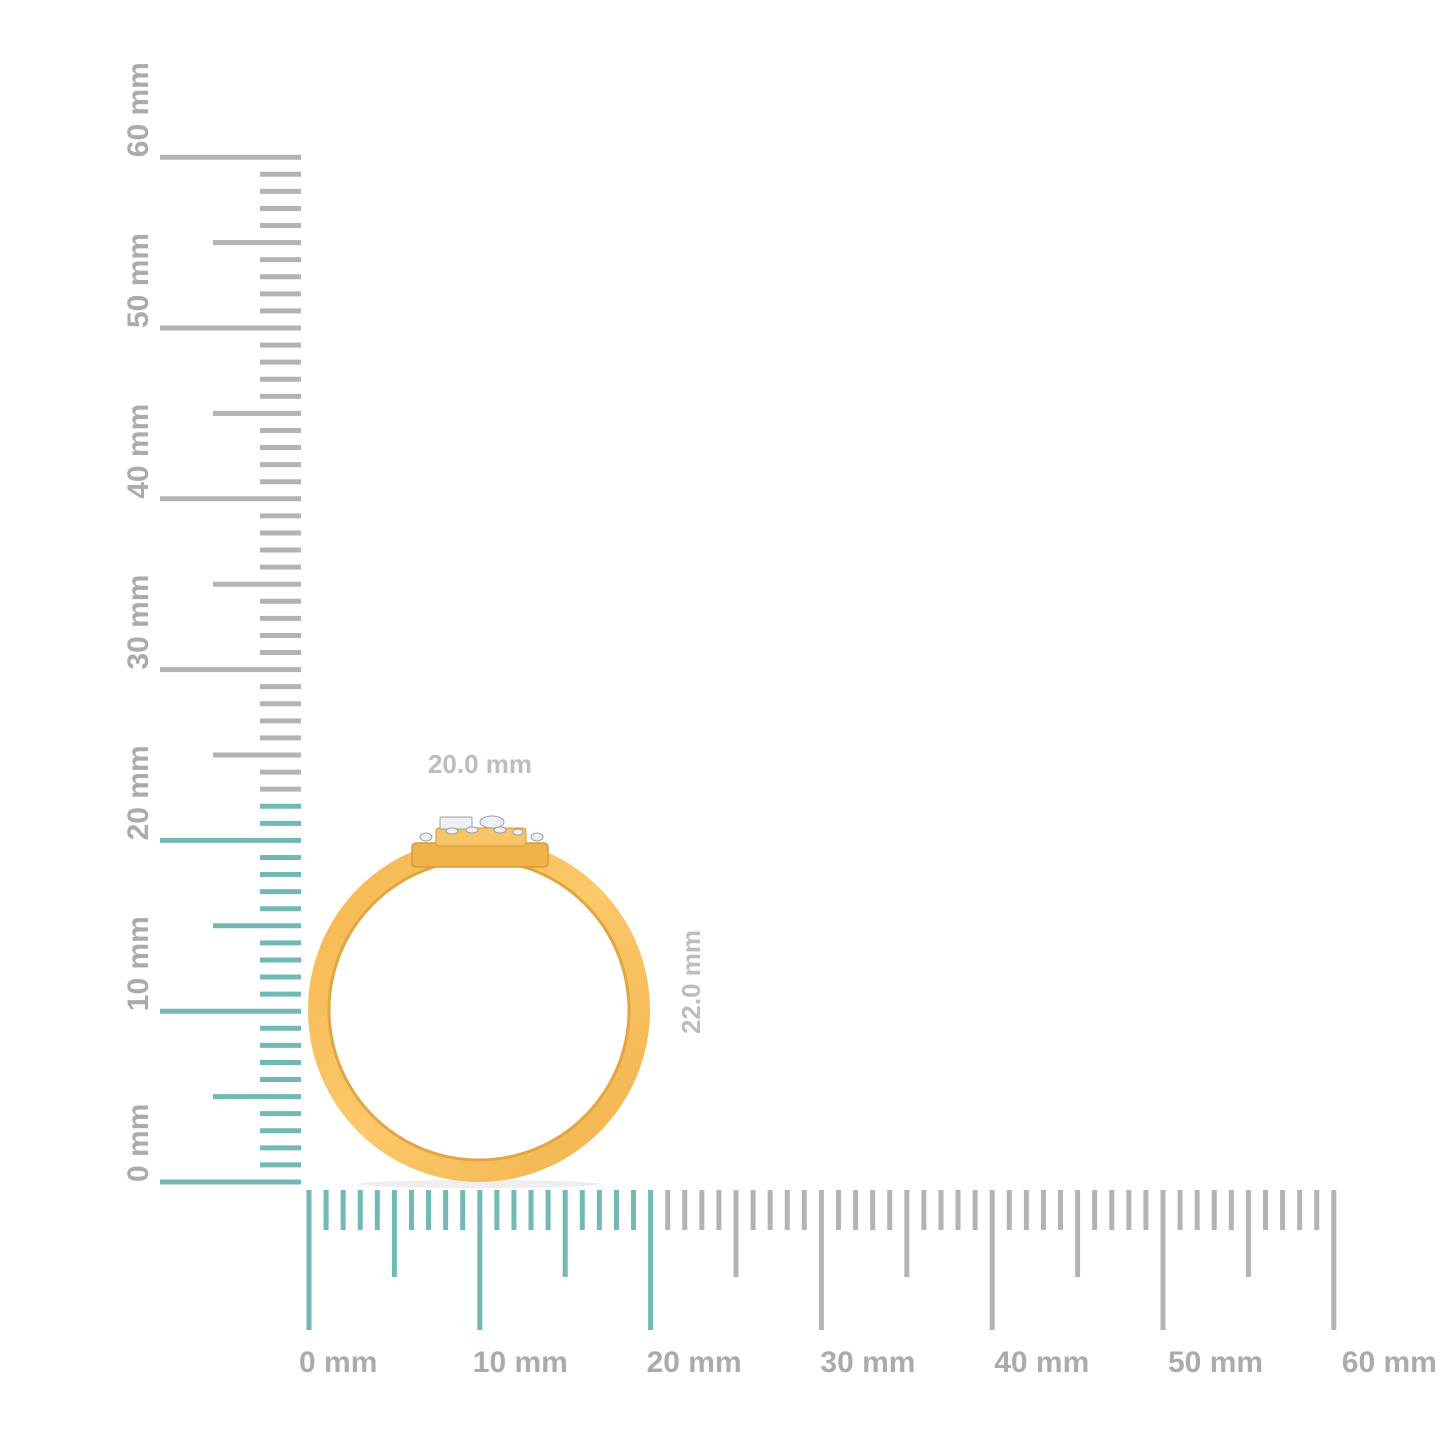 This screenshot has width=1445, height=1445. I want to click on ring-shadow, so click(479, 1184).